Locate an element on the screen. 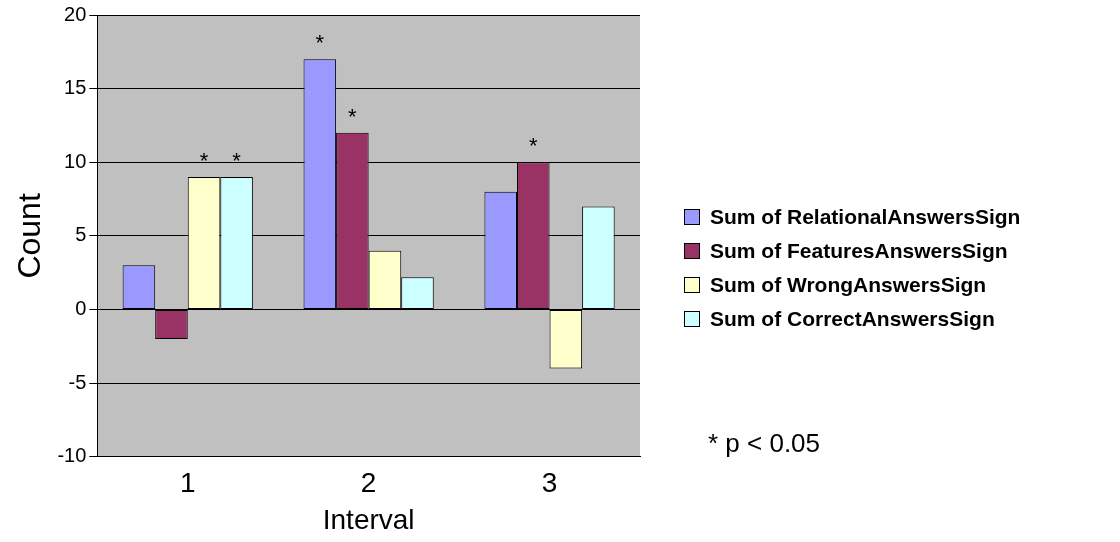 The image size is (1120, 542). y-tick-label: -10 is located at coordinates (72, 455).